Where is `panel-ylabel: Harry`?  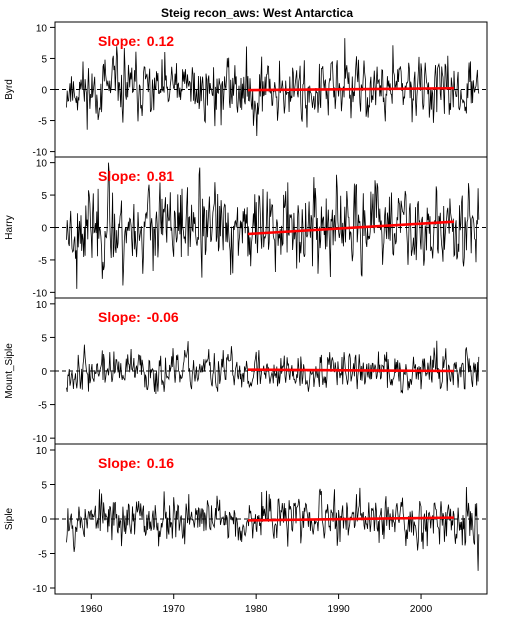 panel-ylabel: Harry is located at coordinates (9, 227).